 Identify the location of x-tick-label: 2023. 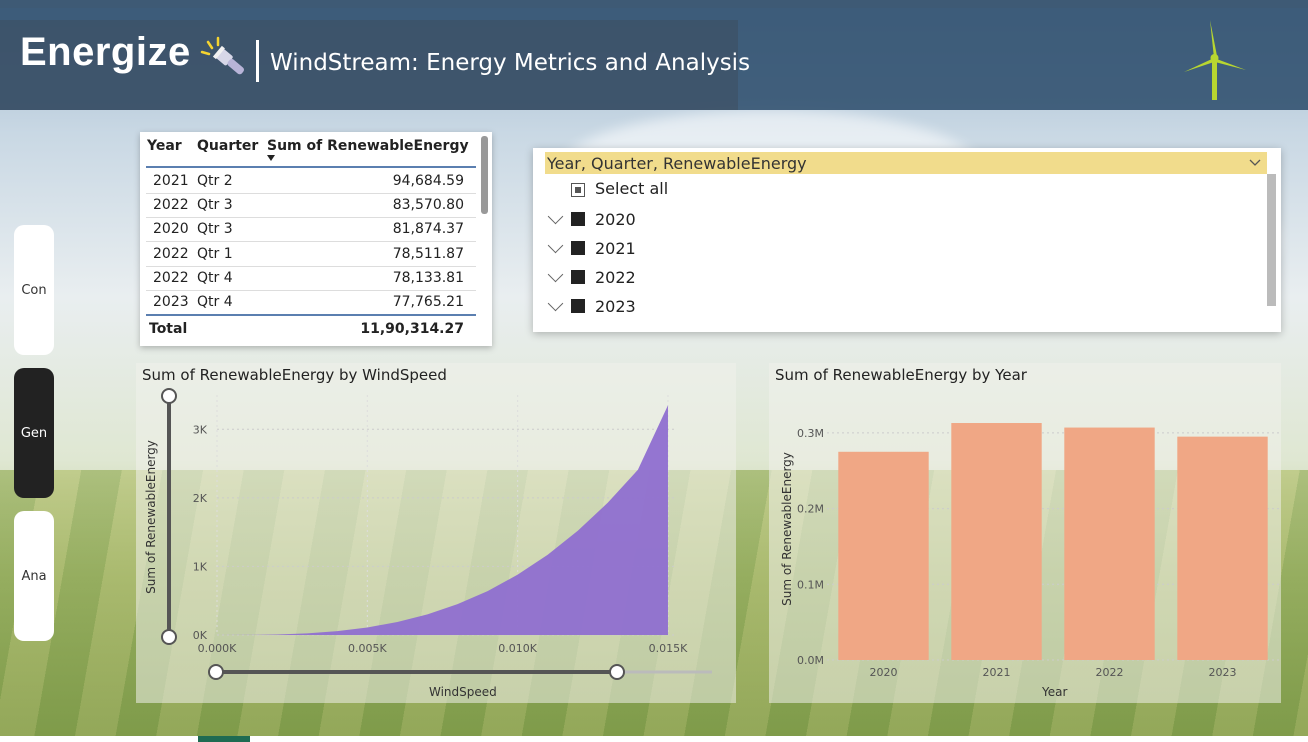
(1223, 672).